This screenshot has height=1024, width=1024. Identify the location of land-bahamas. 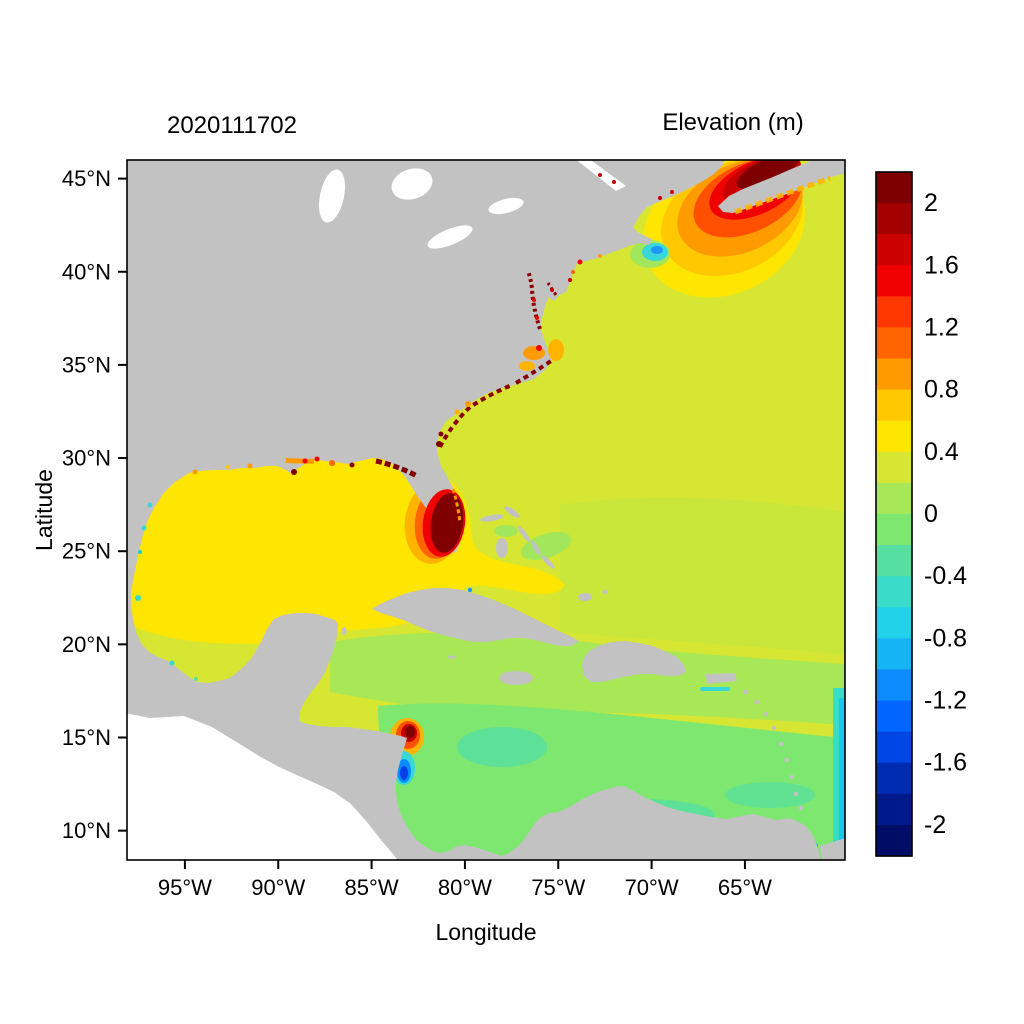
(544, 553).